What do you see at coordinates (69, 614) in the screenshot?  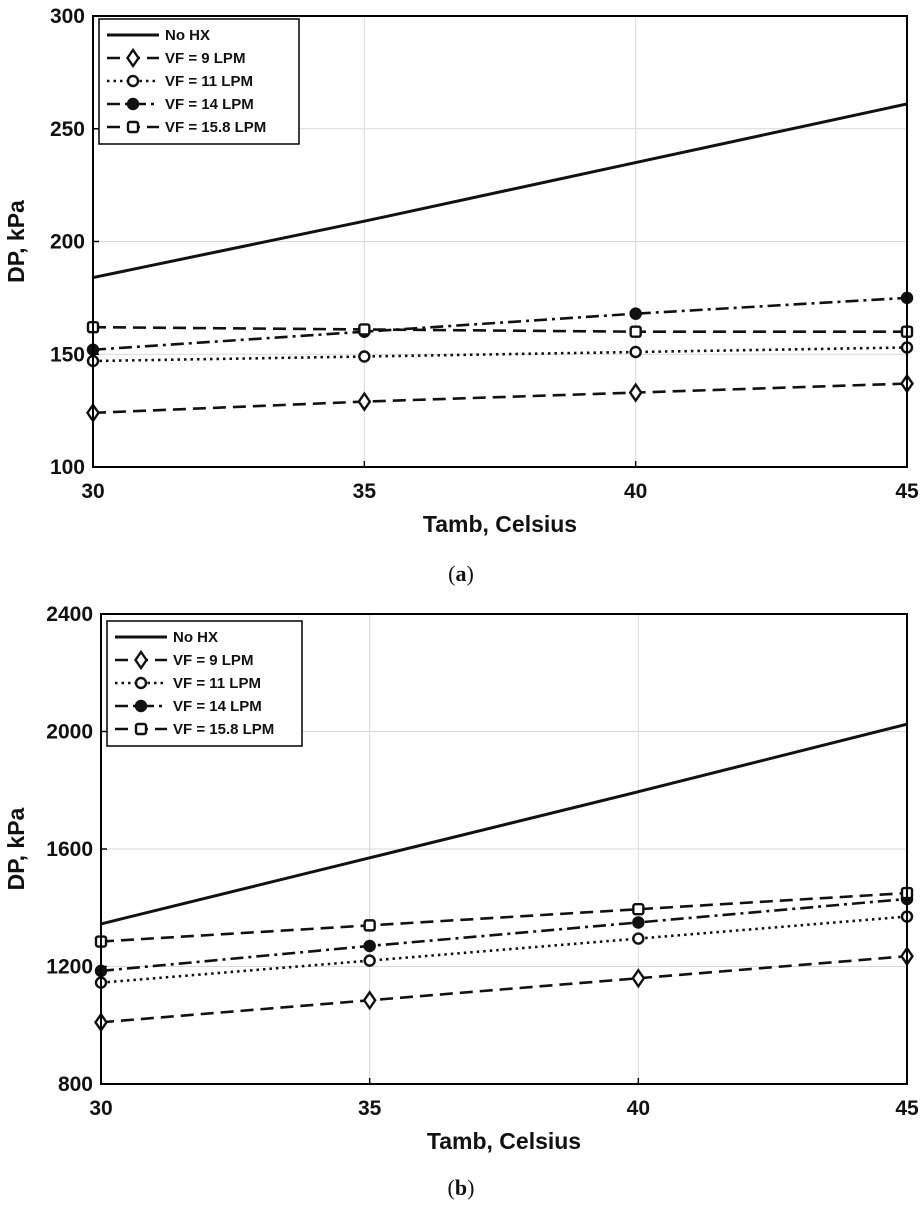 I see `y-tick-label: 2400` at bounding box center [69, 614].